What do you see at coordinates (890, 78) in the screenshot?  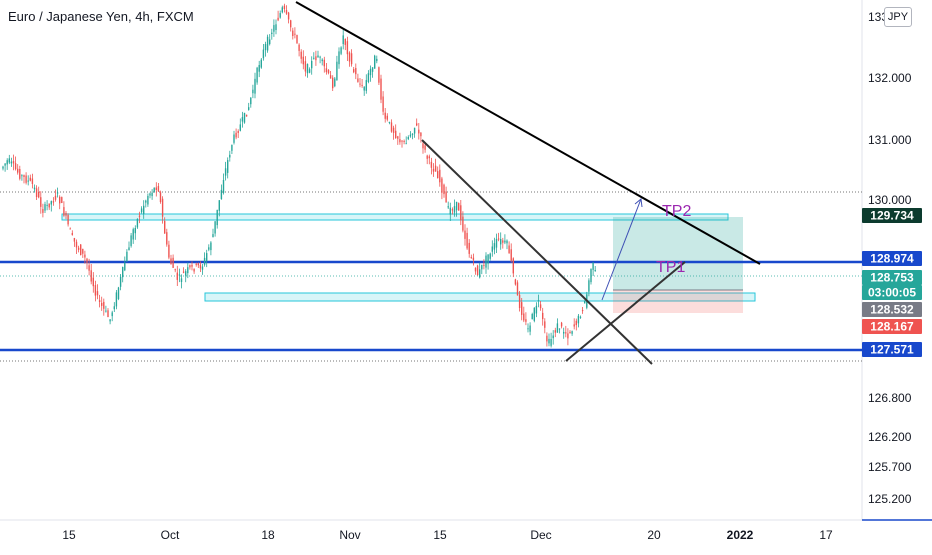 I see `y-tick-label: 132.000` at bounding box center [890, 78].